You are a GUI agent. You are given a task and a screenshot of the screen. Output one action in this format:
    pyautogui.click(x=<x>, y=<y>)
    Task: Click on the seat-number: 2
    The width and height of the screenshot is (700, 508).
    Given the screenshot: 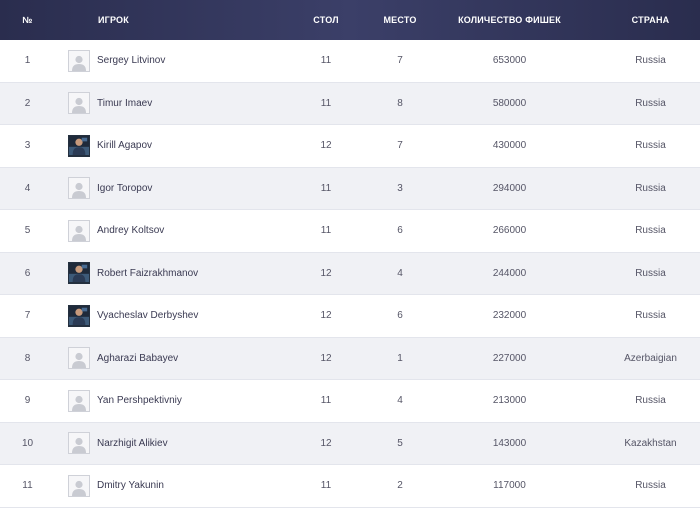 What is the action you would take?
    pyautogui.click(x=400, y=486)
    